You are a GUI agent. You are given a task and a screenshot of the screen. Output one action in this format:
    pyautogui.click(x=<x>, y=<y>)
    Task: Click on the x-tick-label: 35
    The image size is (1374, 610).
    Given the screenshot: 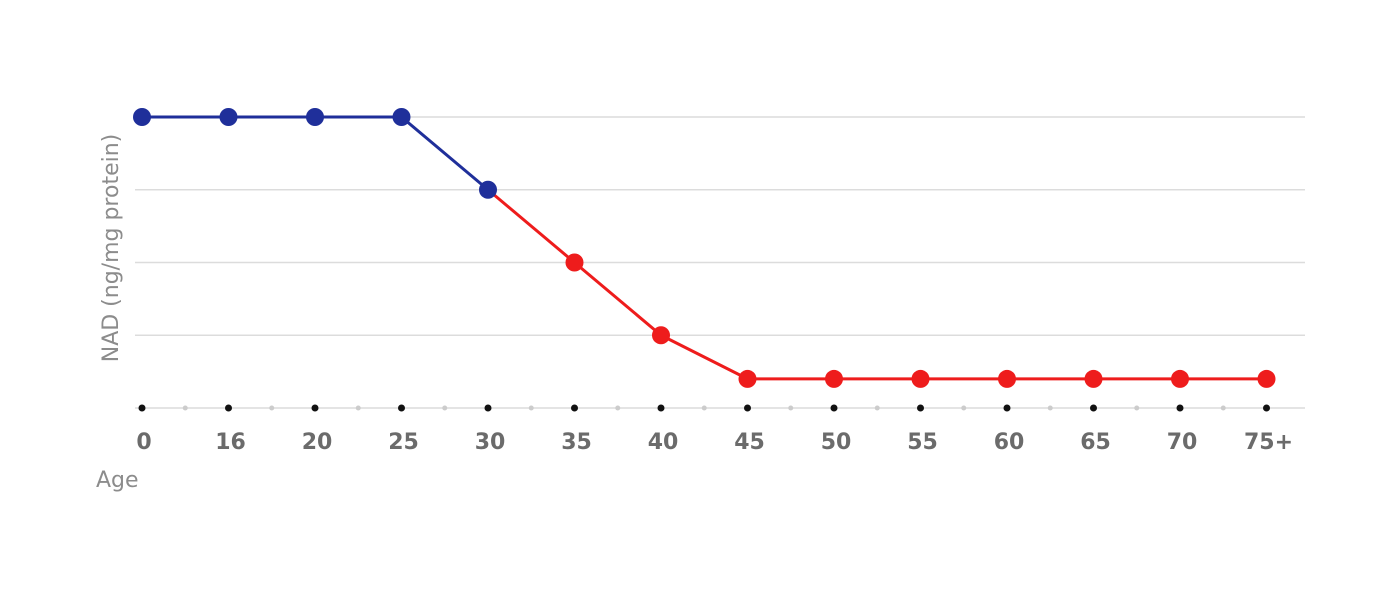 What is the action you would take?
    pyautogui.click(x=576, y=442)
    